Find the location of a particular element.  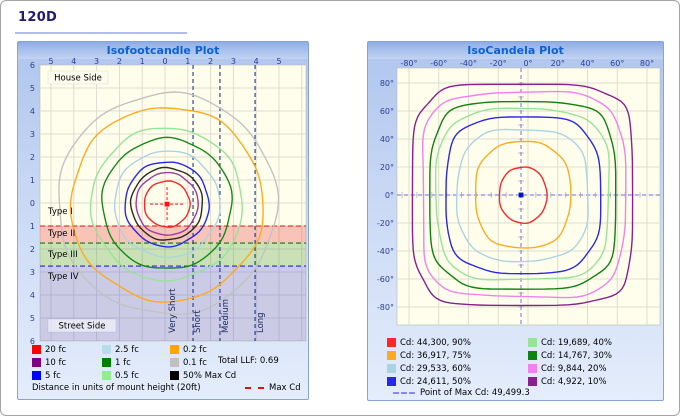

point-of-max-cd-note: Point of Max Cd: 49,499.3 is located at coordinates (475, 393).